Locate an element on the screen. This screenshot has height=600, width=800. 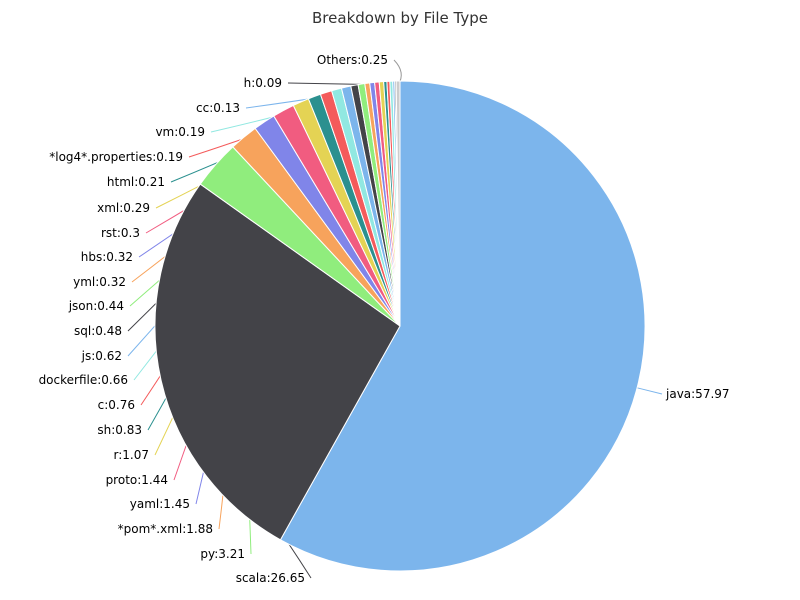
data-label-vm: vm:0.19 is located at coordinates (180, 132).